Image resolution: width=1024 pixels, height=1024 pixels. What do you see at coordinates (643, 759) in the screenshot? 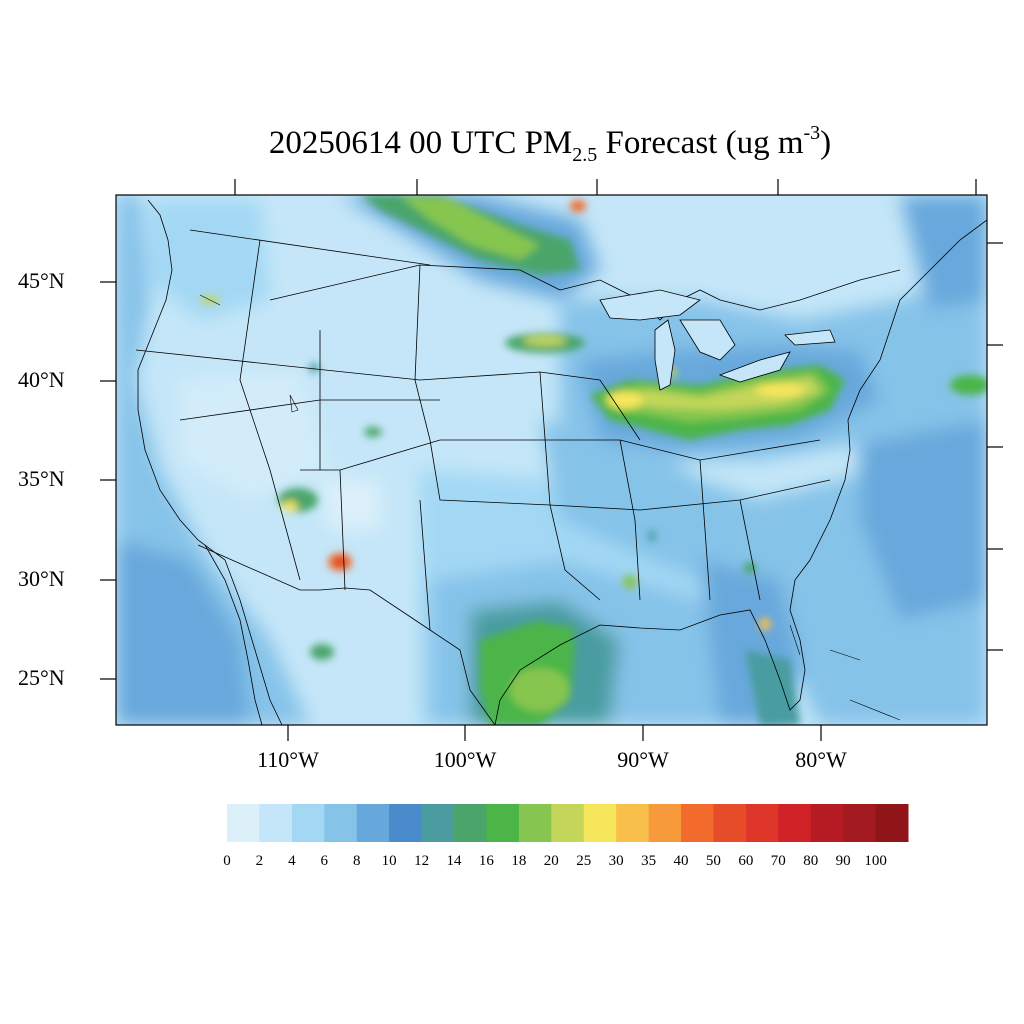
I see `lon-label-90w: 90°W` at bounding box center [643, 759].